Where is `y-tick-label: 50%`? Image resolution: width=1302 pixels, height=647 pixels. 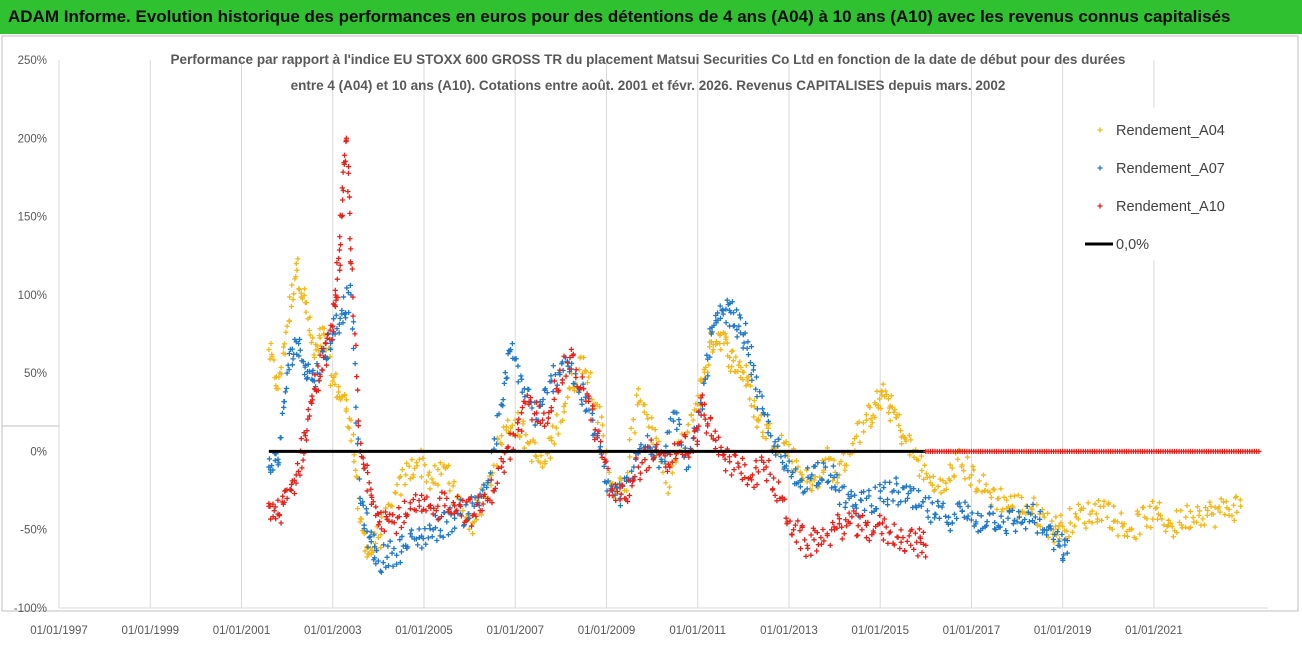 y-tick-label: 50% is located at coordinates (35, 374).